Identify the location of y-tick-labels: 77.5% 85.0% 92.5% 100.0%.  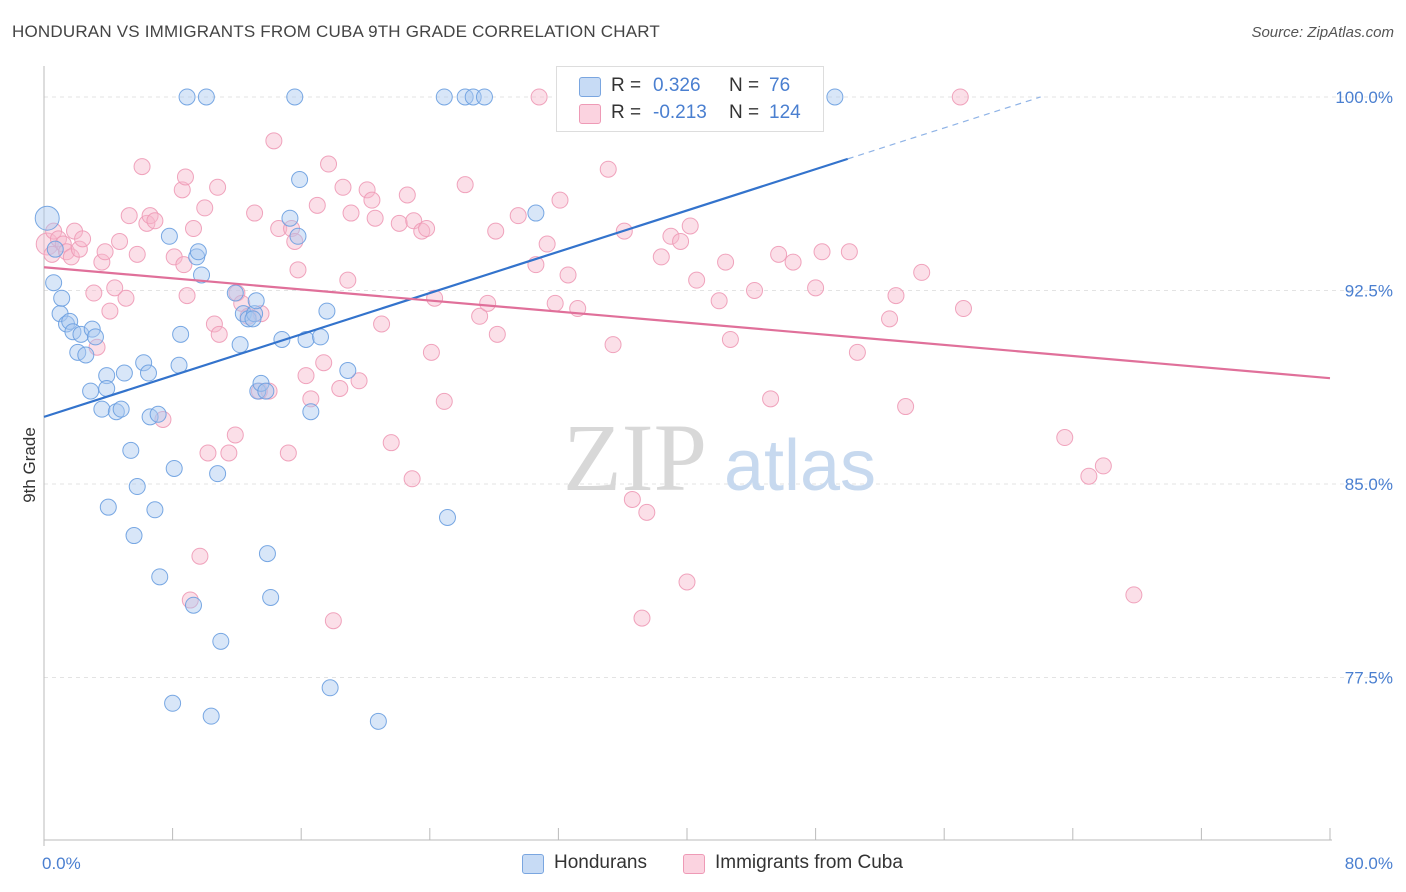
(1364, 388).